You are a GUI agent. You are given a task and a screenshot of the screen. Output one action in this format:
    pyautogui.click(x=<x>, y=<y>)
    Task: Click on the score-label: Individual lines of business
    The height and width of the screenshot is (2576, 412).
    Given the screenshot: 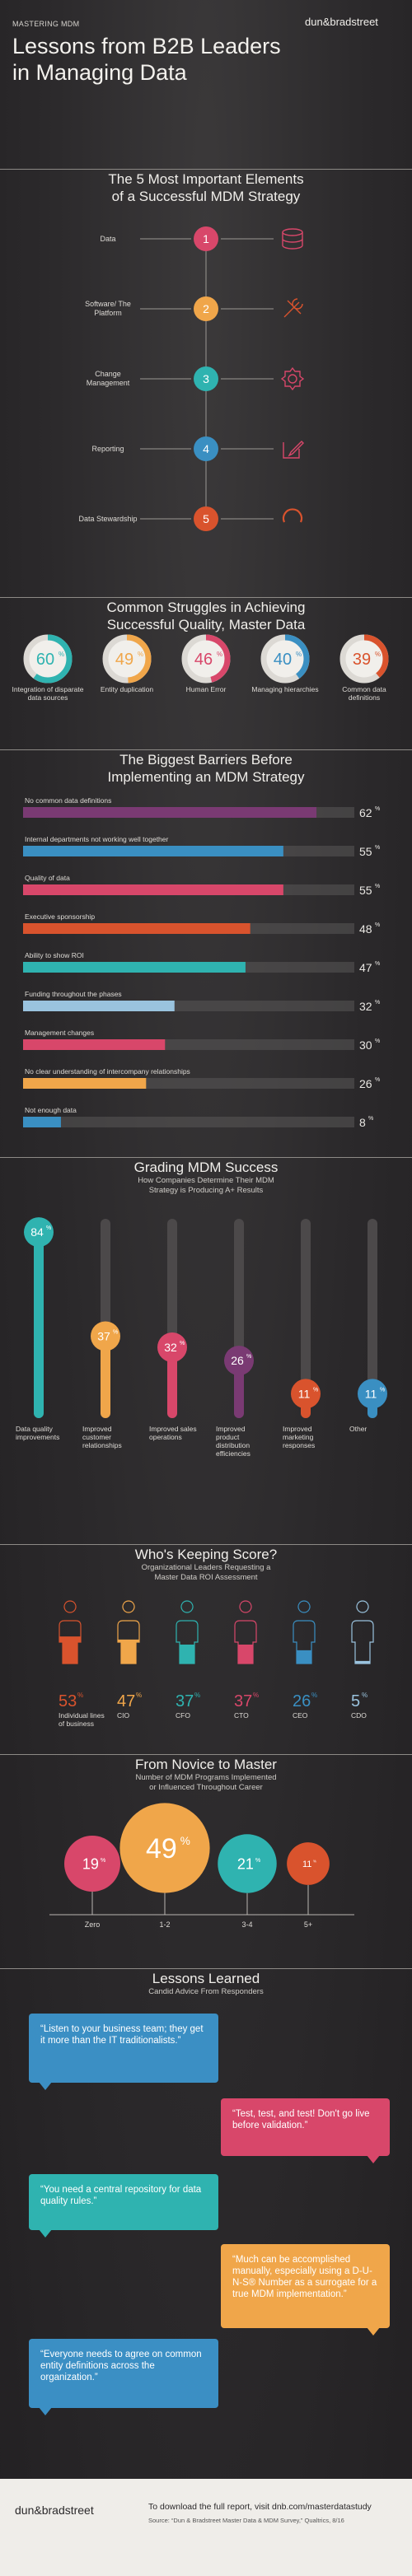 What is the action you would take?
    pyautogui.click(x=82, y=1719)
    